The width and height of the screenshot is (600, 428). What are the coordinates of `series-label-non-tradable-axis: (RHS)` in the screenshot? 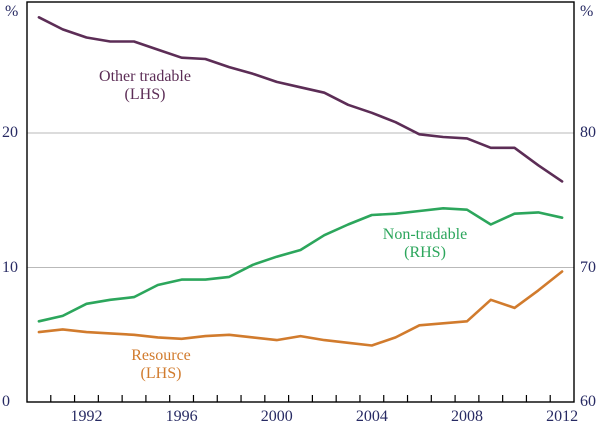 It's located at (425, 252).